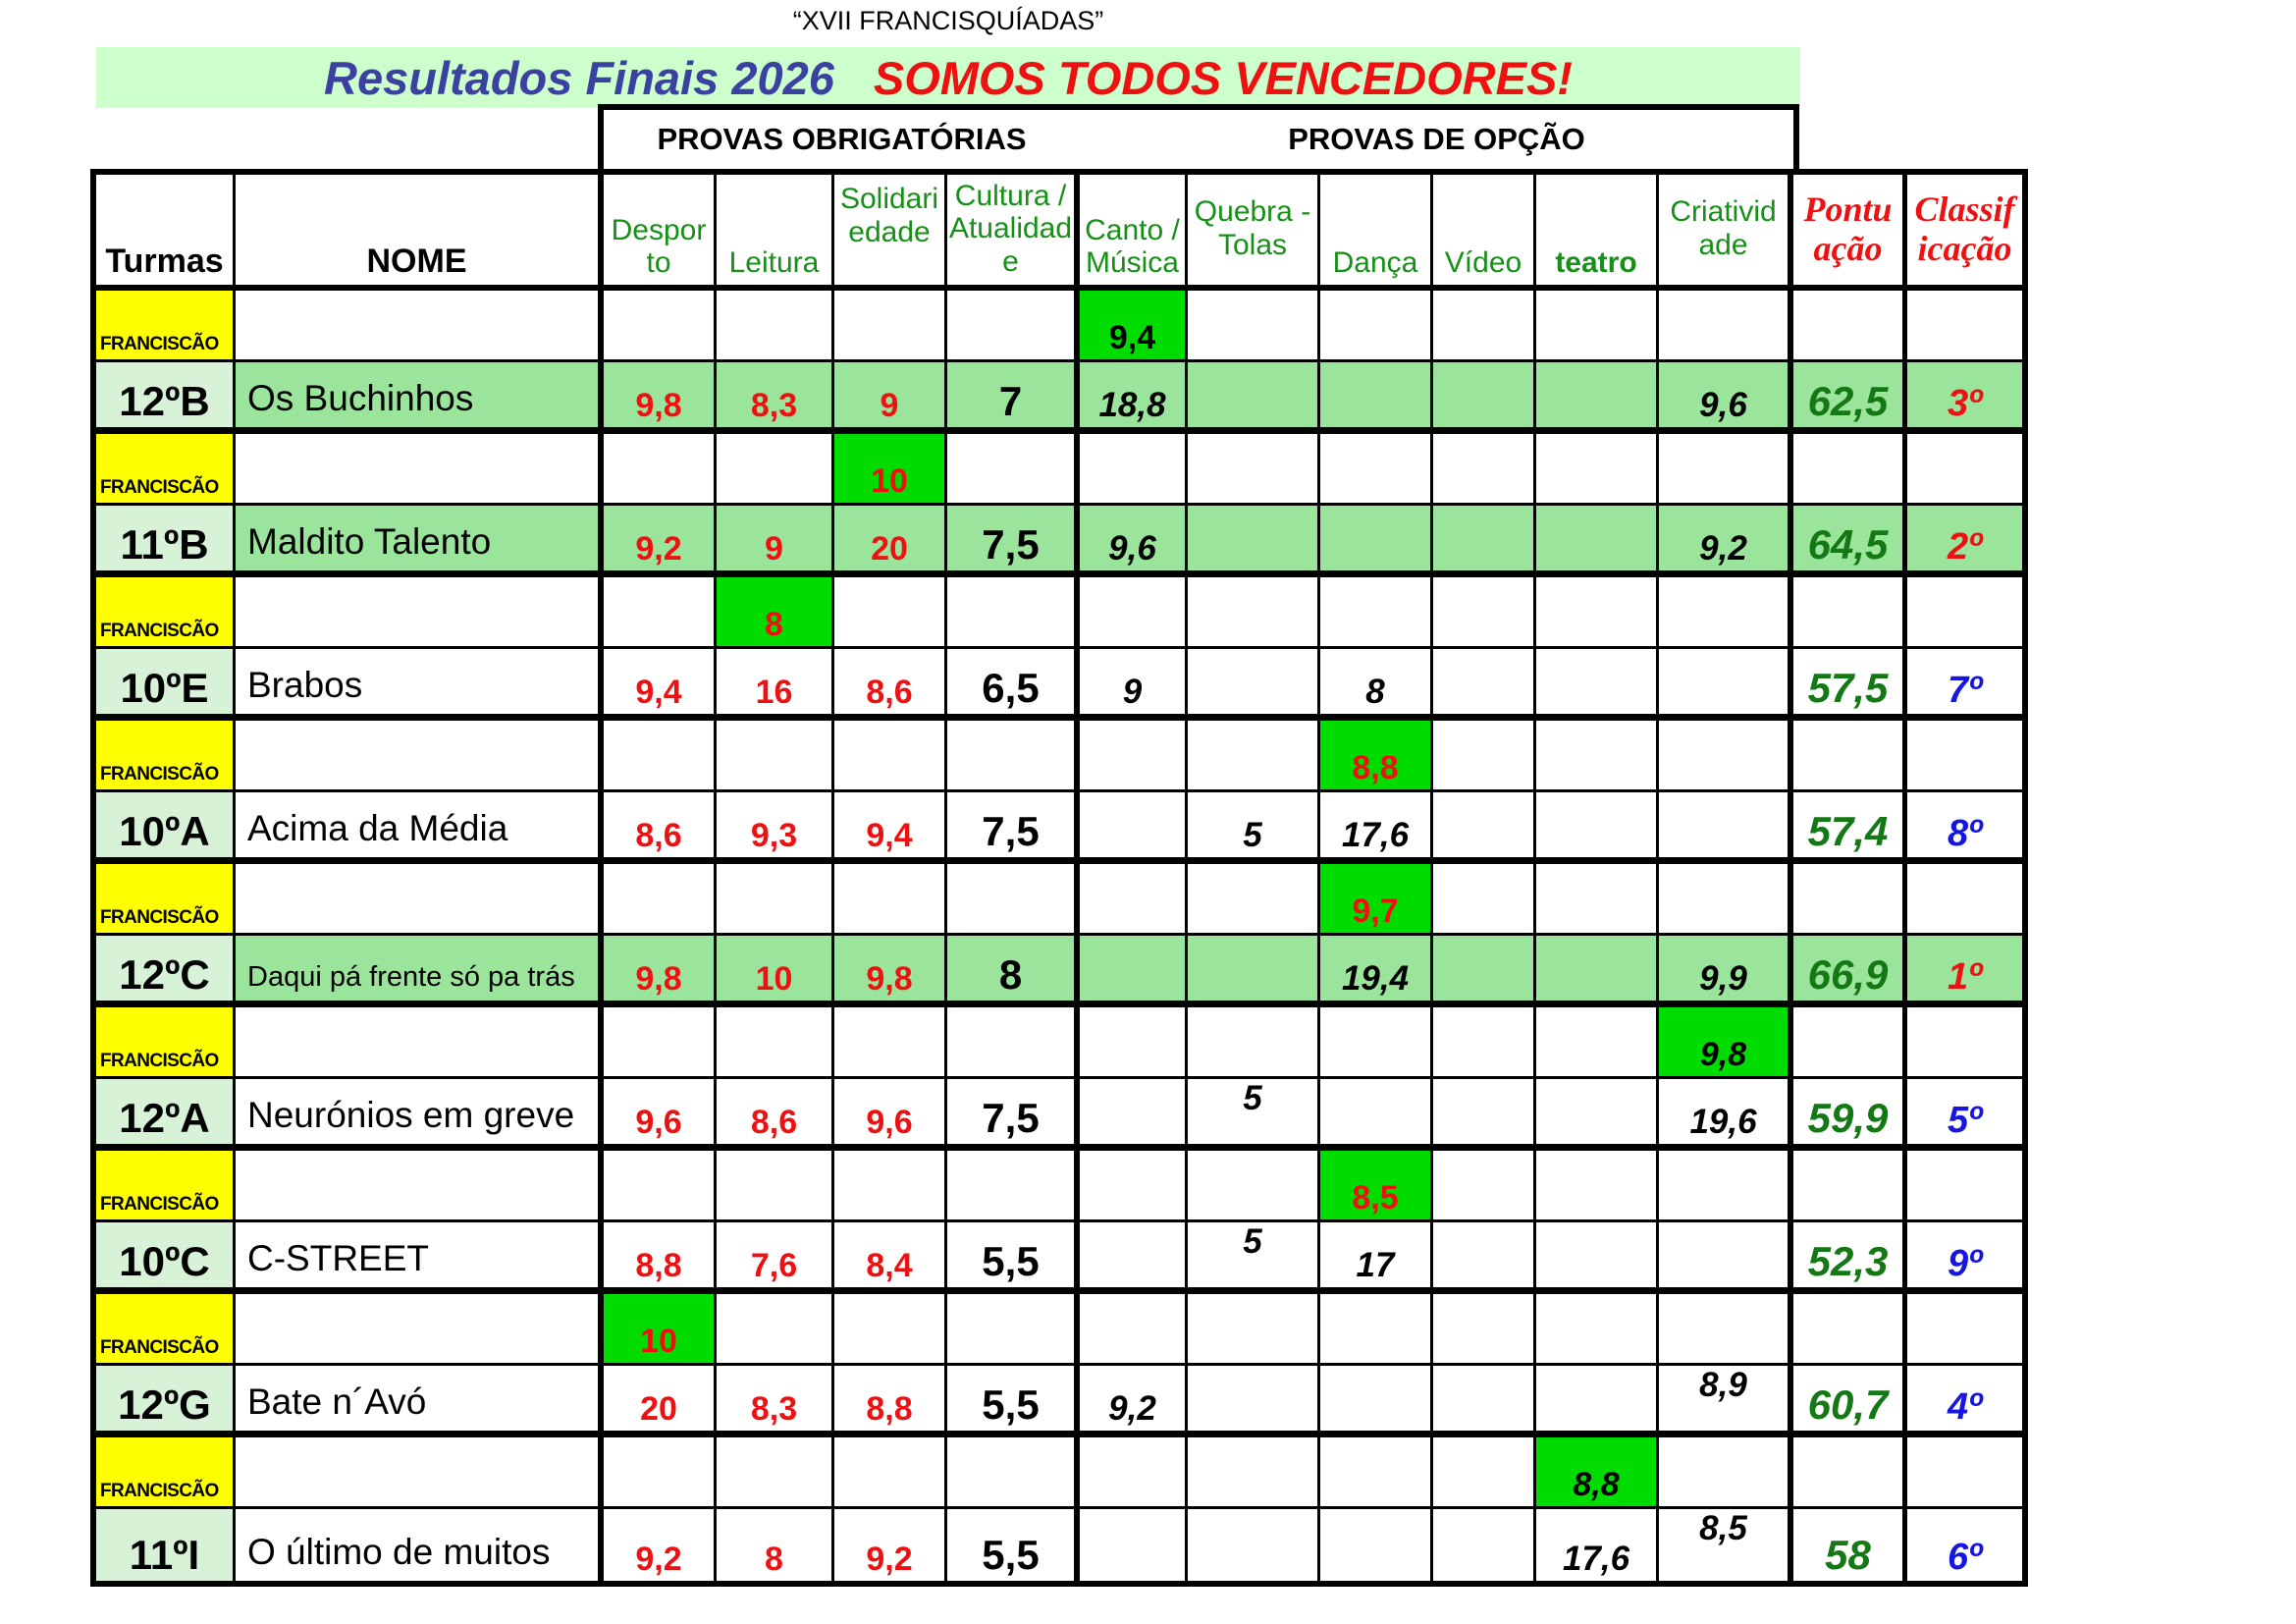 Image resolution: width=2296 pixels, height=1624 pixels. Describe the element at coordinates (1010, 974) in the screenshot. I see `score-value-cultura: 8` at that location.